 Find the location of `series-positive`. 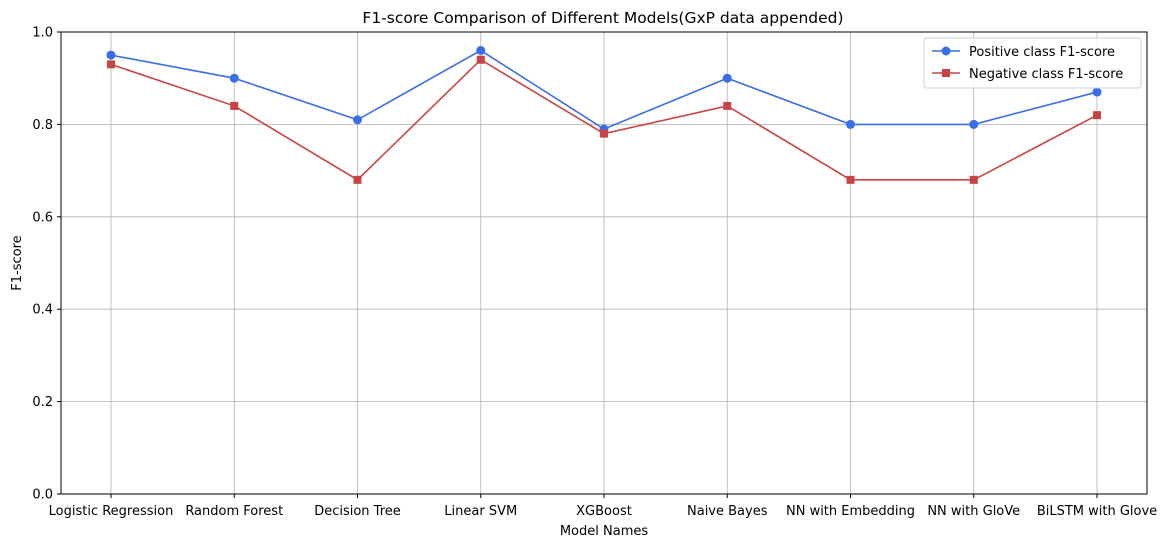

series-positive is located at coordinates (604, 89).